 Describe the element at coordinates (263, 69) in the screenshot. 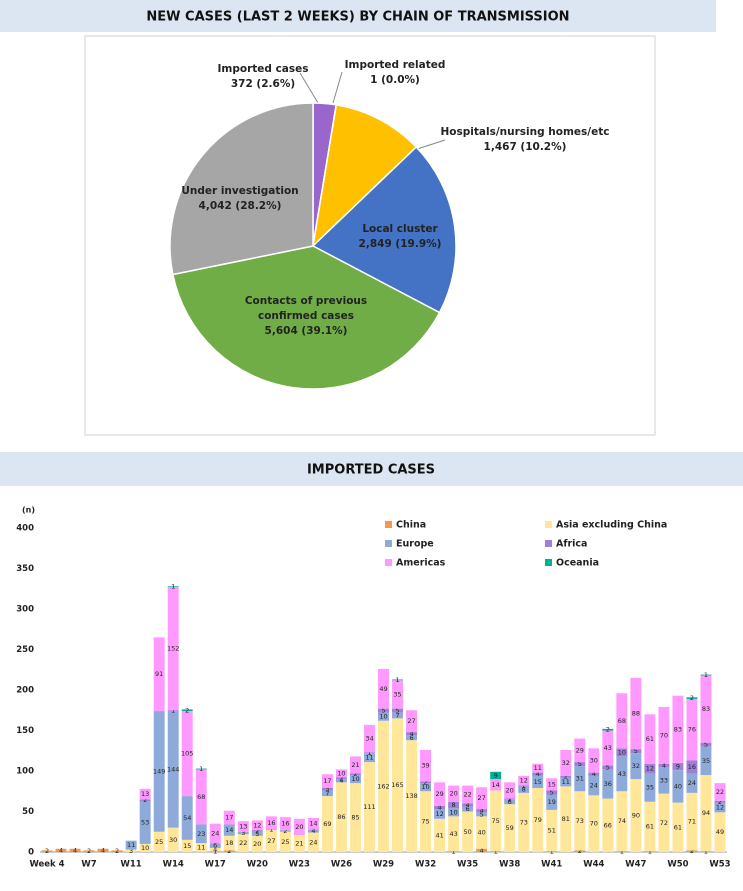

I see `pie-label-name: Imported cases` at that location.